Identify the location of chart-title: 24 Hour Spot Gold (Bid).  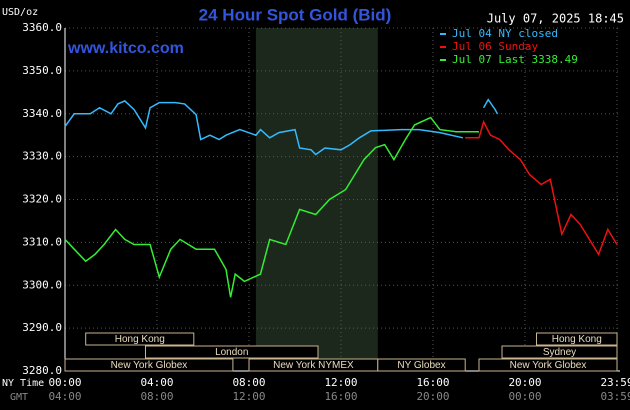
(295, 14).